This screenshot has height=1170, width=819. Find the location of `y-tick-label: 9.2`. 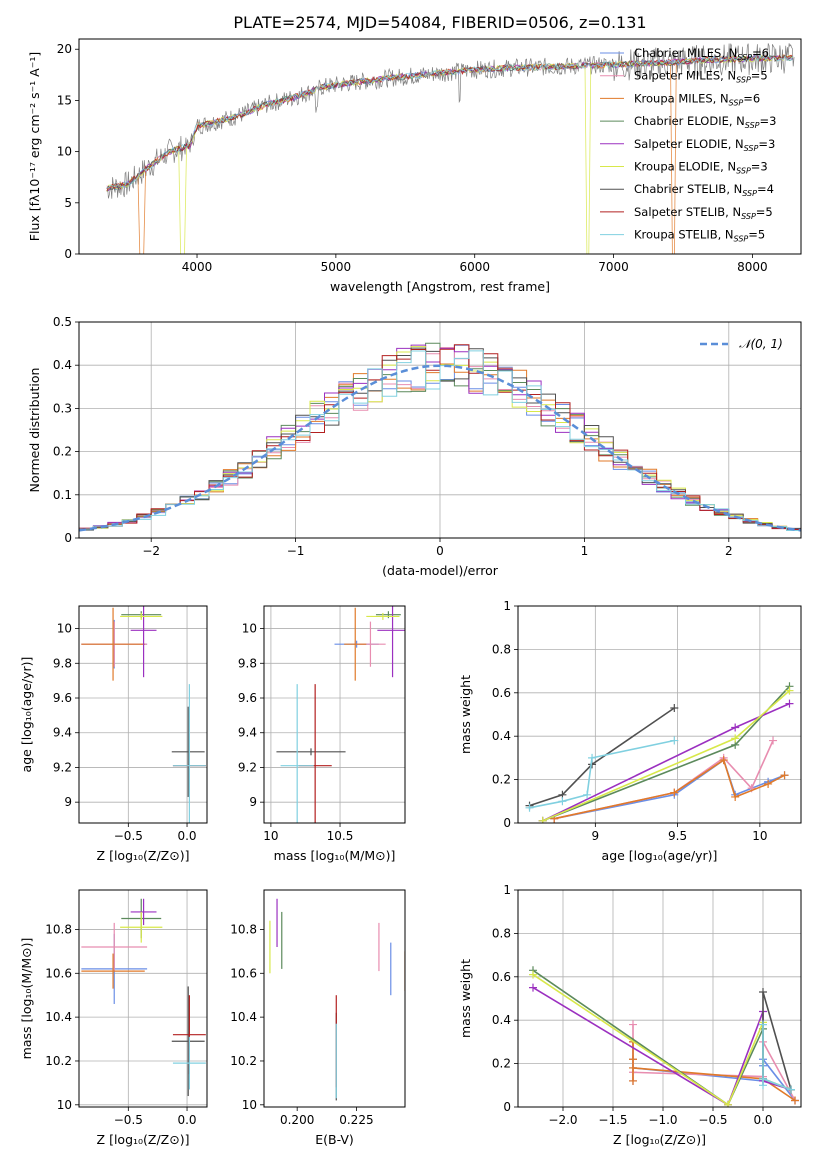

y-tick-label: 9.2 is located at coordinates (247, 767).